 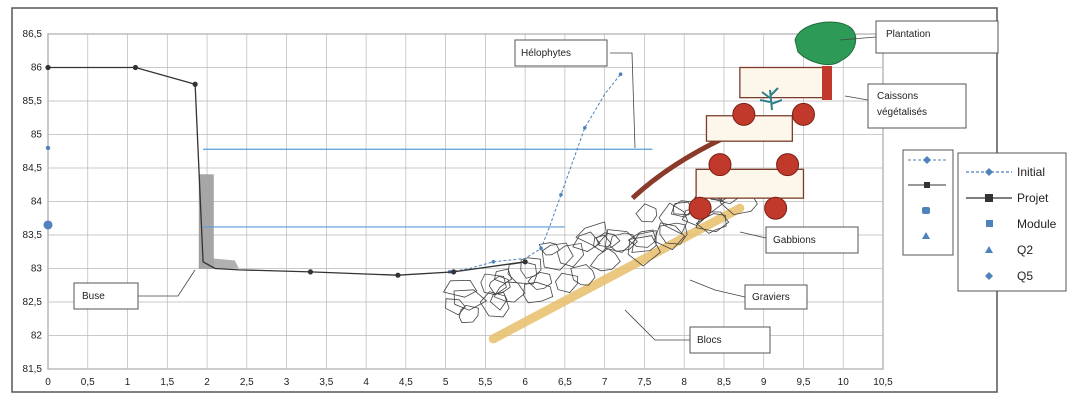 What do you see at coordinates (782, 83) in the screenshot?
I see `crib-beam` at bounding box center [782, 83].